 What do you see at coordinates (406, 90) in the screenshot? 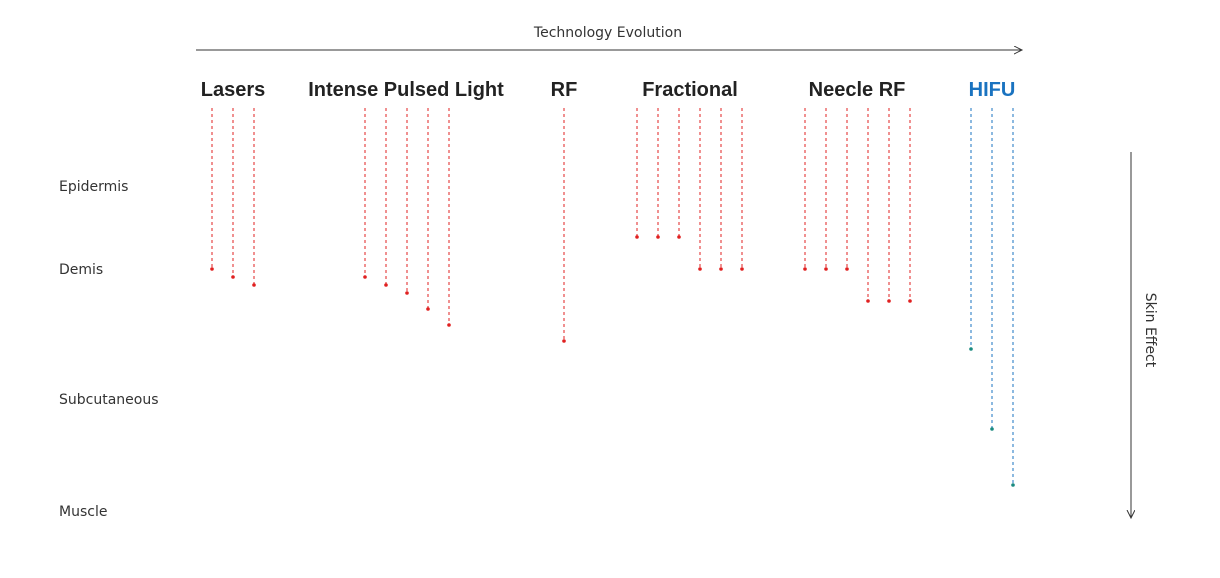
I see `tech-label-ipl: Intense Pulsed Light` at bounding box center [406, 90].